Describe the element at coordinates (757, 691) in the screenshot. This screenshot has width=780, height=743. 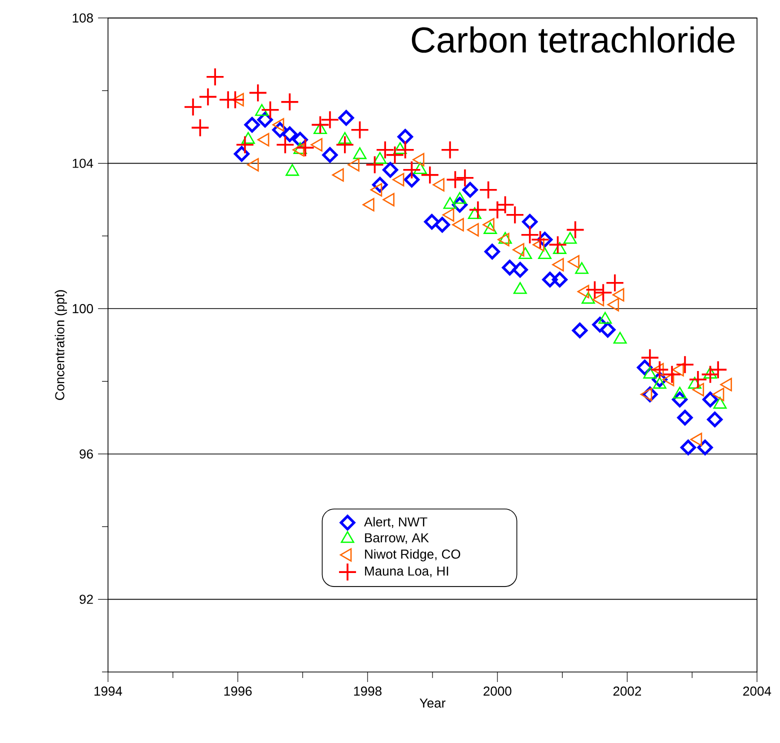
I see `x-tick-label: 2004` at that location.